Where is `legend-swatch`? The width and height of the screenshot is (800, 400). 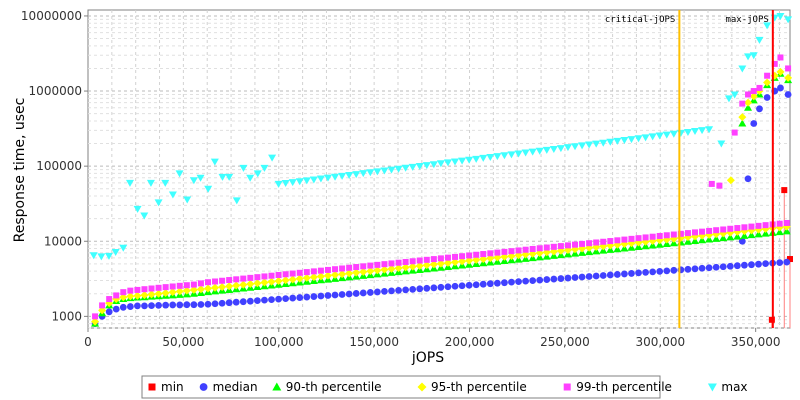 legend-swatch is located at coordinates (152, 387).